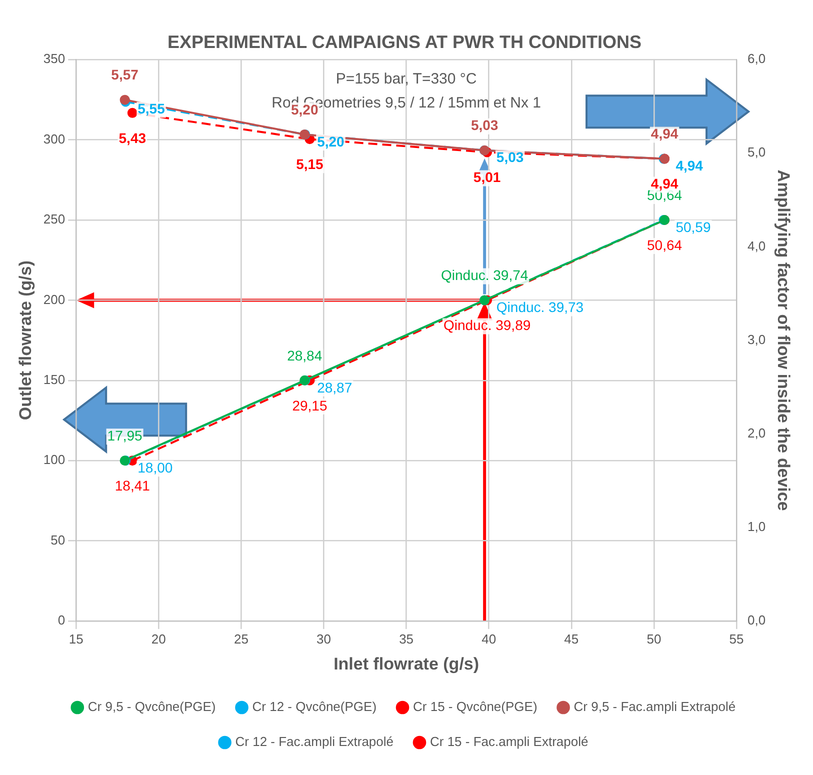 This screenshot has width=813, height=775. Describe the element at coordinates (125, 435) in the screenshot. I see `annotation: 17,95` at that location.